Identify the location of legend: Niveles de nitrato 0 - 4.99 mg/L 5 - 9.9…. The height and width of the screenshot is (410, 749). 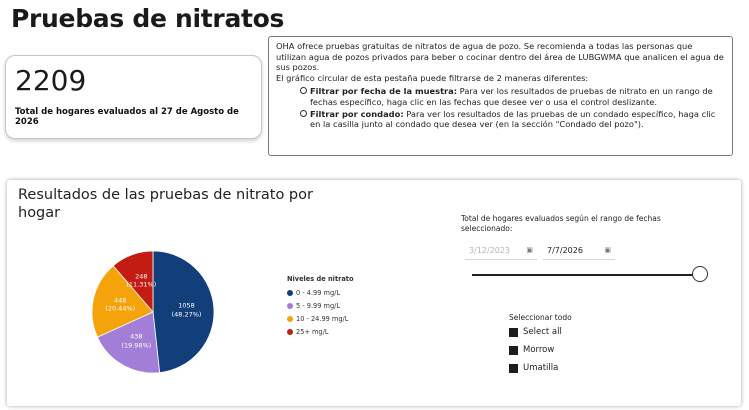
(320, 306).